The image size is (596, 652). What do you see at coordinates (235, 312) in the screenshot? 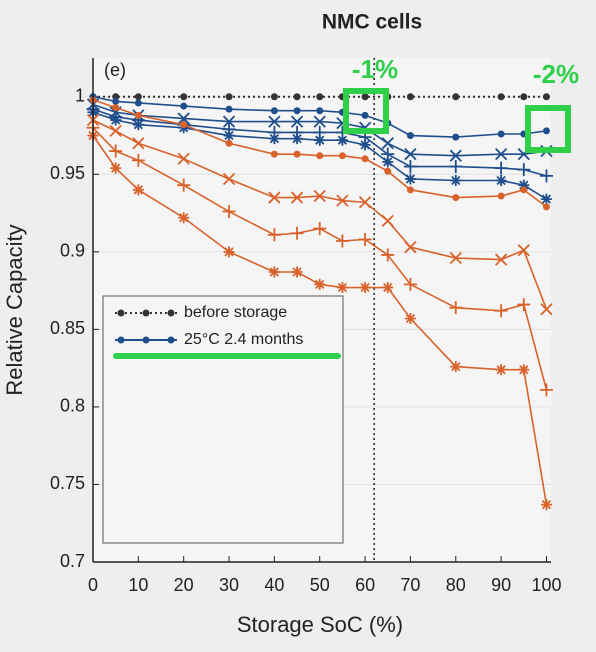
I see `legend-label: before storage` at bounding box center [235, 312].